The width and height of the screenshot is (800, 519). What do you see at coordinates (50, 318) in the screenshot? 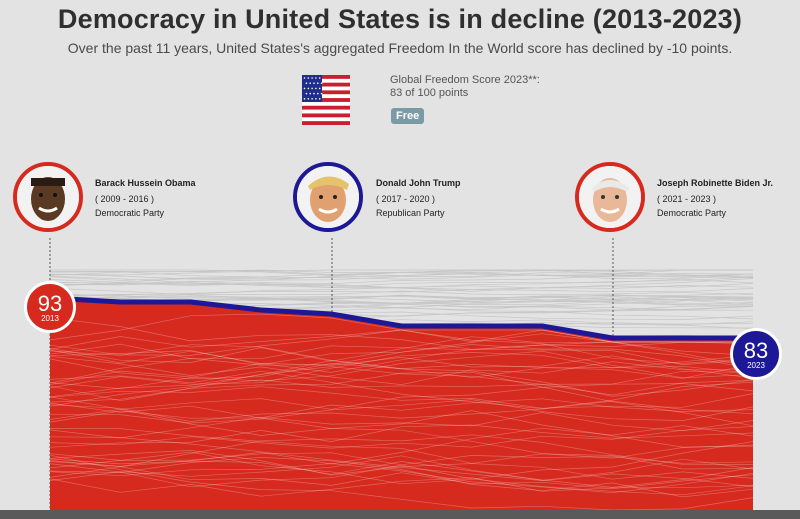
I see `start-score-year: 2013` at bounding box center [50, 318].